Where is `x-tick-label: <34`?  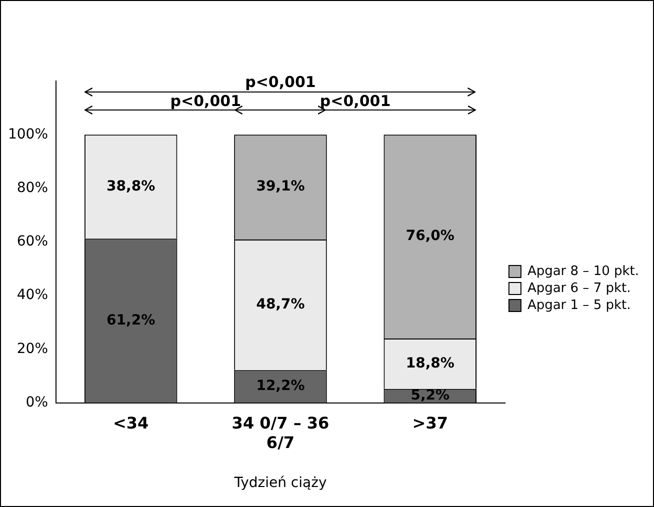
x-tick-label: <34 is located at coordinates (131, 423).